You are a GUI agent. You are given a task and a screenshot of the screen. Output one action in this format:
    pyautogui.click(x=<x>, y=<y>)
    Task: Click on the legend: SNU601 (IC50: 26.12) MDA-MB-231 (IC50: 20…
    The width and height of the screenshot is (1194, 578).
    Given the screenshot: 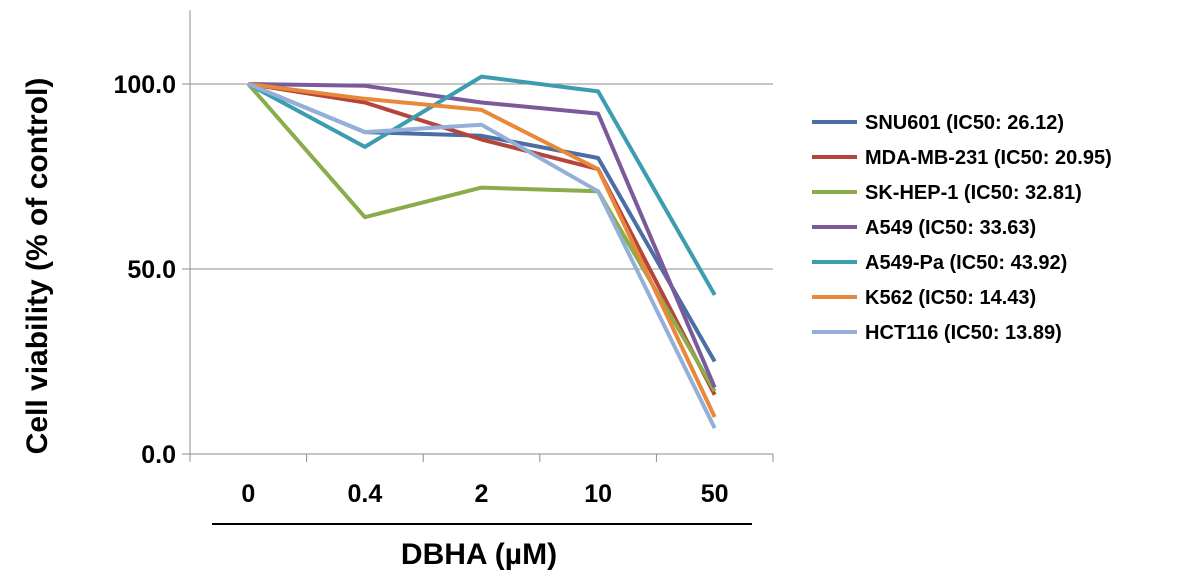 What is the action you would take?
    pyautogui.click(x=962, y=228)
    